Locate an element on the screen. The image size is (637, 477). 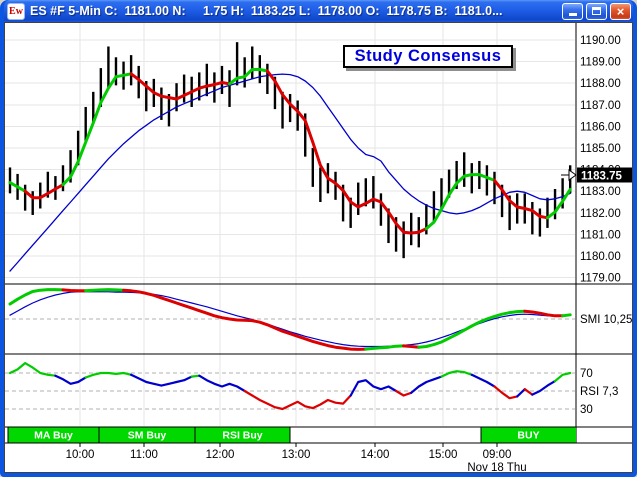
close-icon: × is located at coordinates (620, 11).